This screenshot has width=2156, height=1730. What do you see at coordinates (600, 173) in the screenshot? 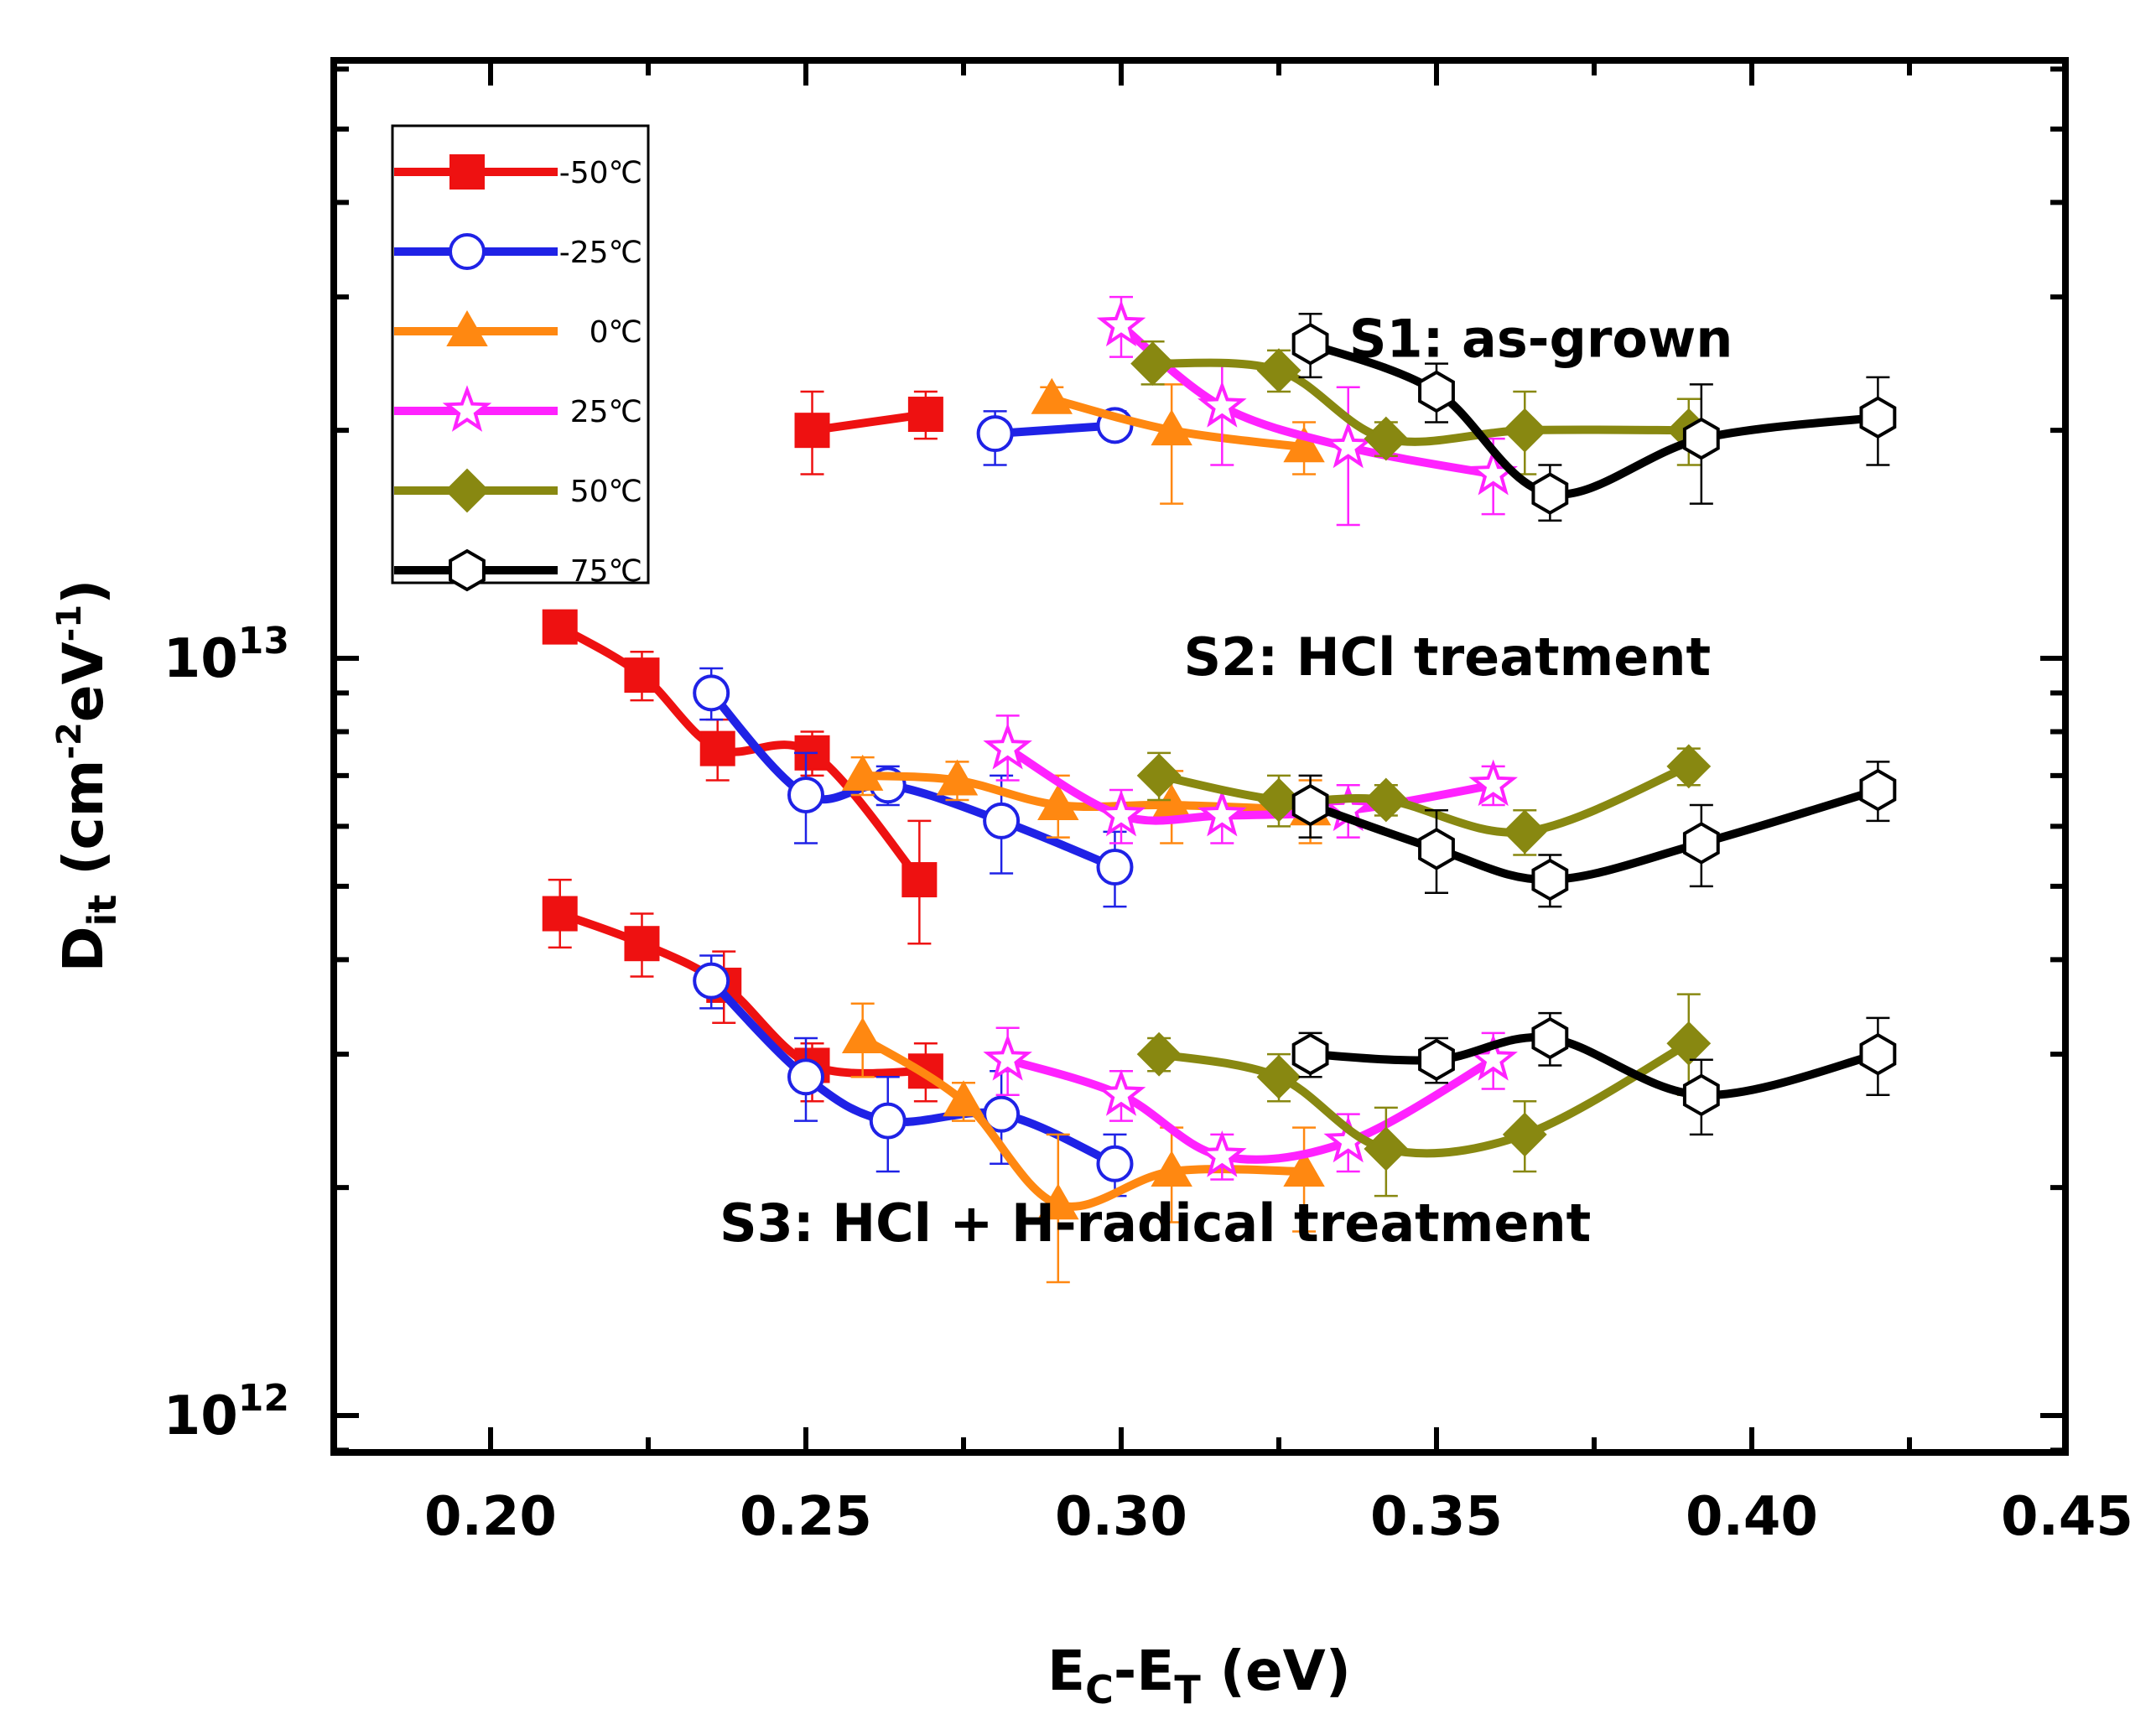
I see `legend-label: -50℃` at bounding box center [600, 173].